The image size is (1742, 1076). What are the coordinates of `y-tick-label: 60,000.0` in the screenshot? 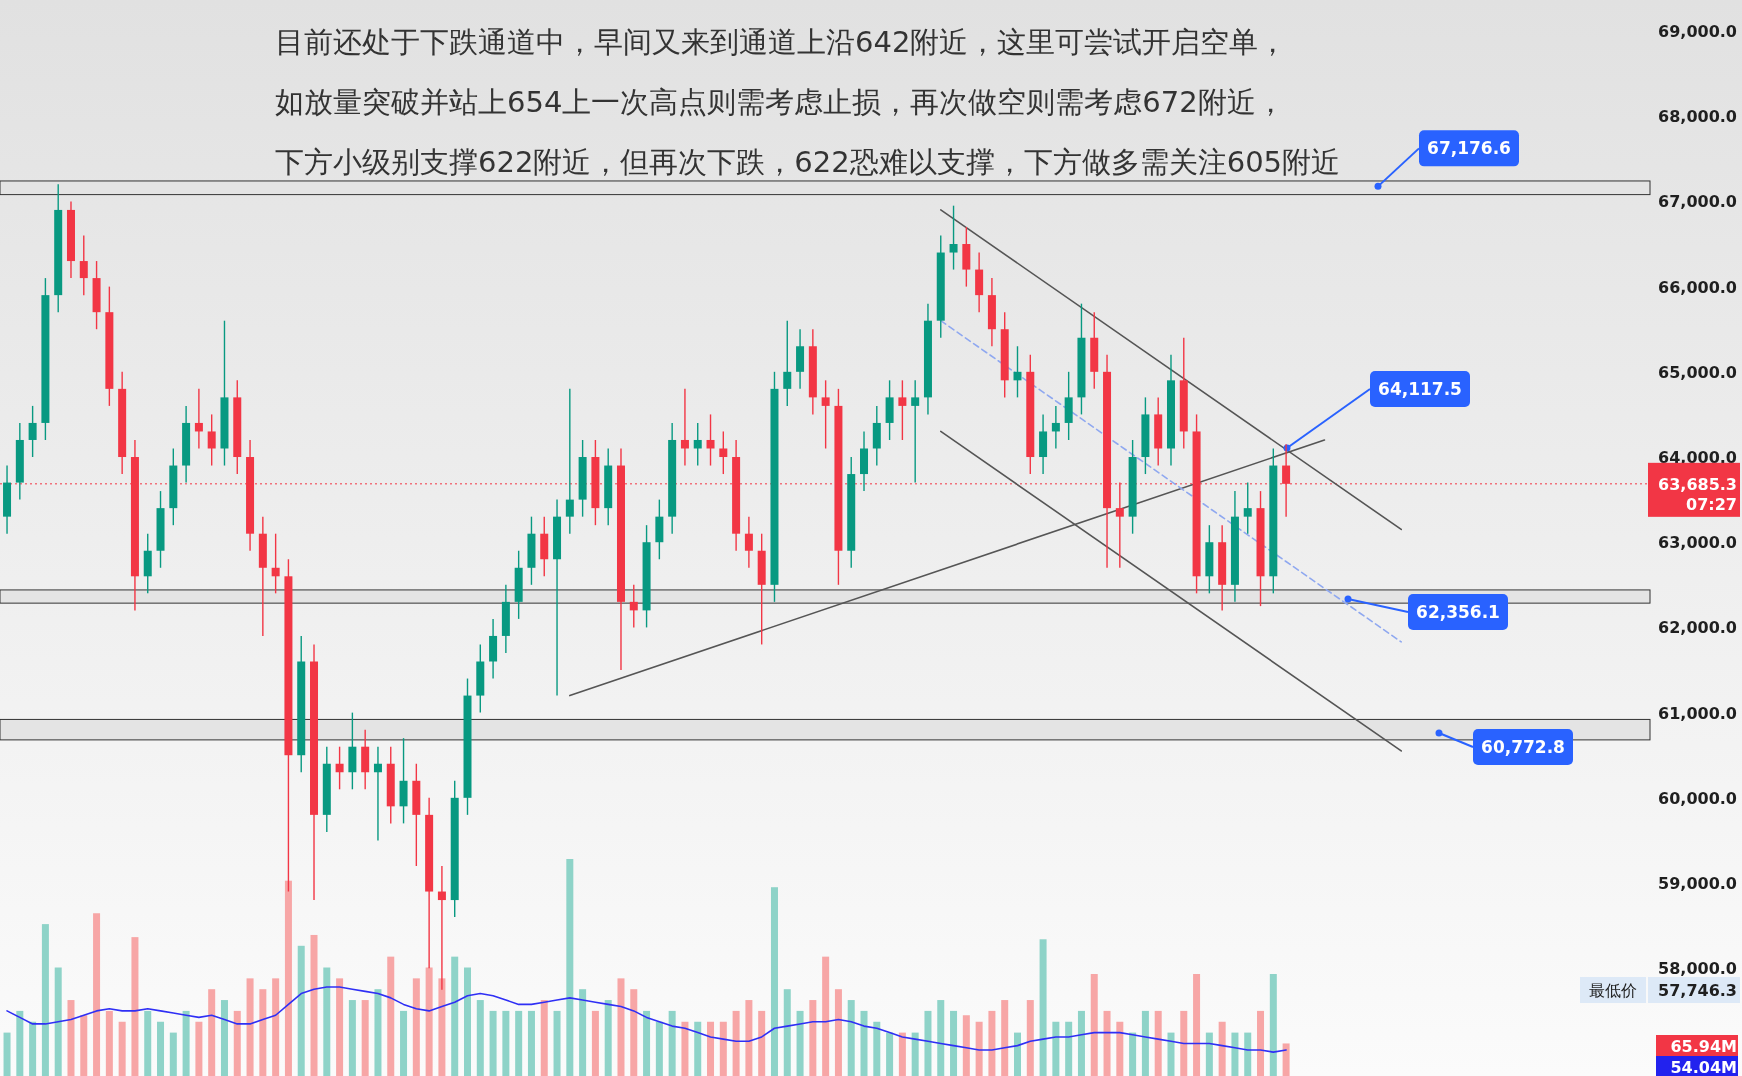 It's located at (1697, 798).